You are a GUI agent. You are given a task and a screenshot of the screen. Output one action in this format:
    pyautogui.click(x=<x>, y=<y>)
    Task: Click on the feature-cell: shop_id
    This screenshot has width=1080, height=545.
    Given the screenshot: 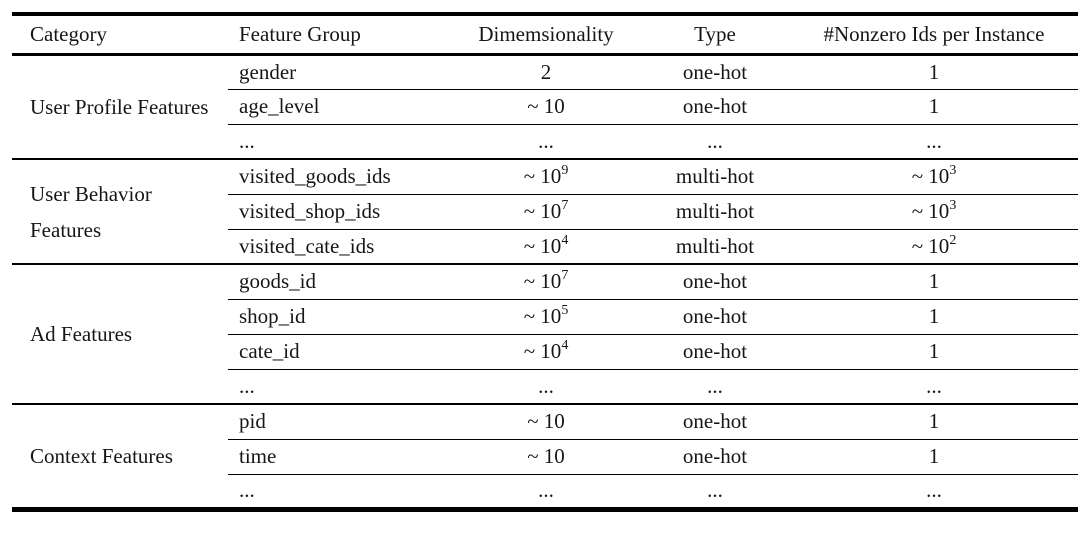 What is the action you would take?
    pyautogui.click(x=340, y=317)
    